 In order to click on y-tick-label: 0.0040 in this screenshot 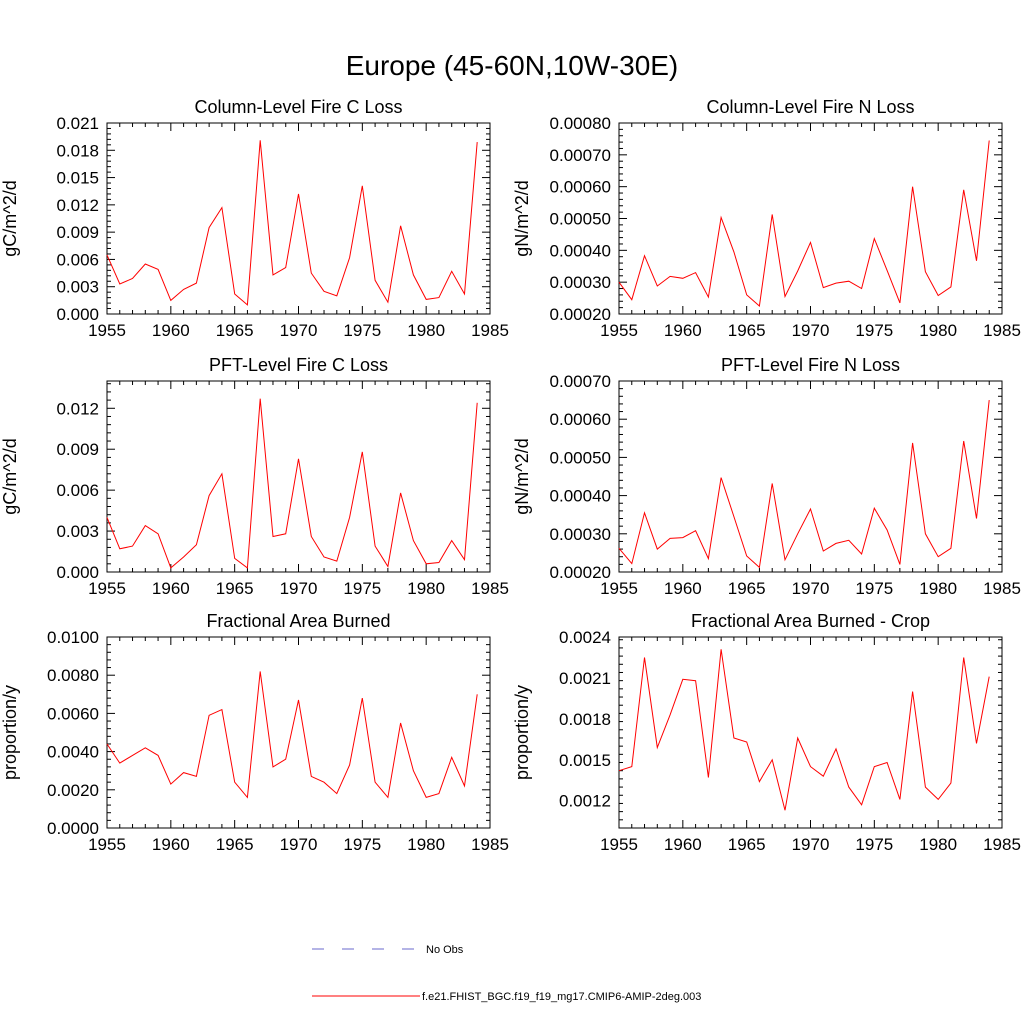, I will do `click(73, 752)`.